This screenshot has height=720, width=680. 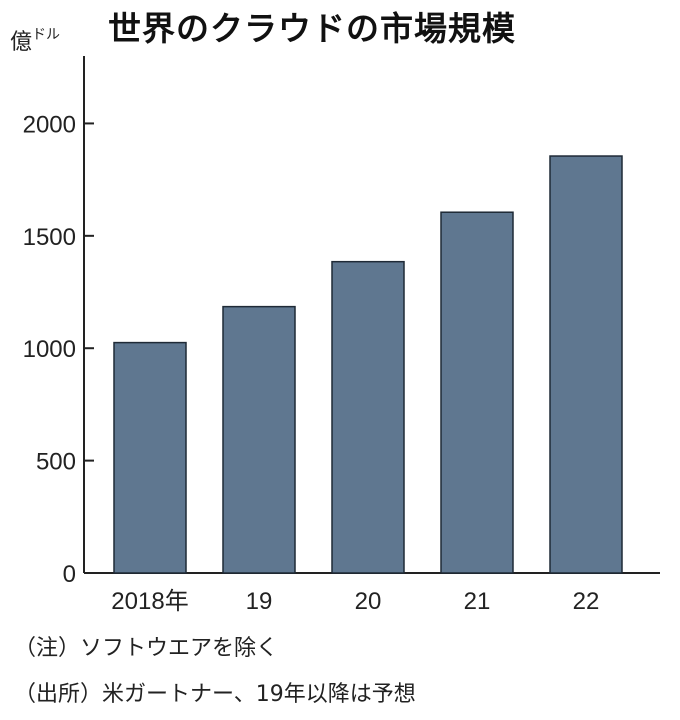 I want to click on x-tick-label: 19, so click(x=259, y=601).